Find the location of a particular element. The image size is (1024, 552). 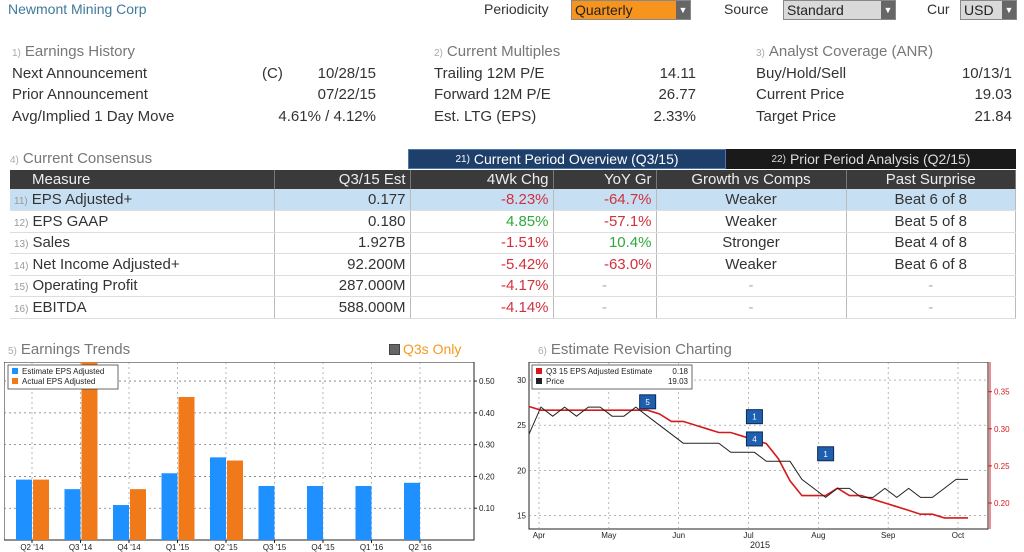

current-multiples-header: 2) Current Multiples is located at coordinates (497, 51).